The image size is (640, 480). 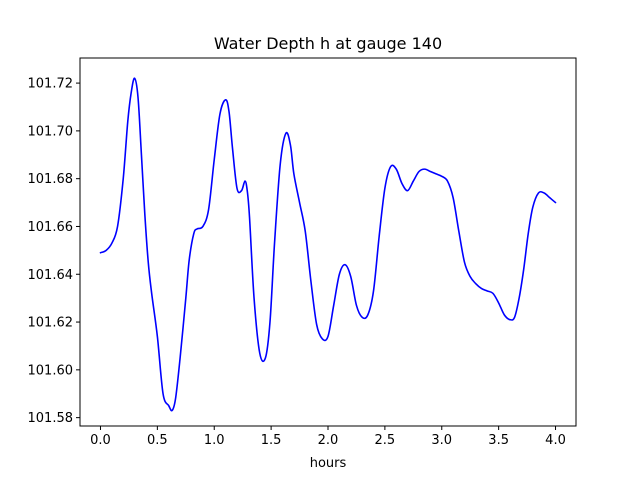 I want to click on x-tick-label: 4.0, so click(x=555, y=440).